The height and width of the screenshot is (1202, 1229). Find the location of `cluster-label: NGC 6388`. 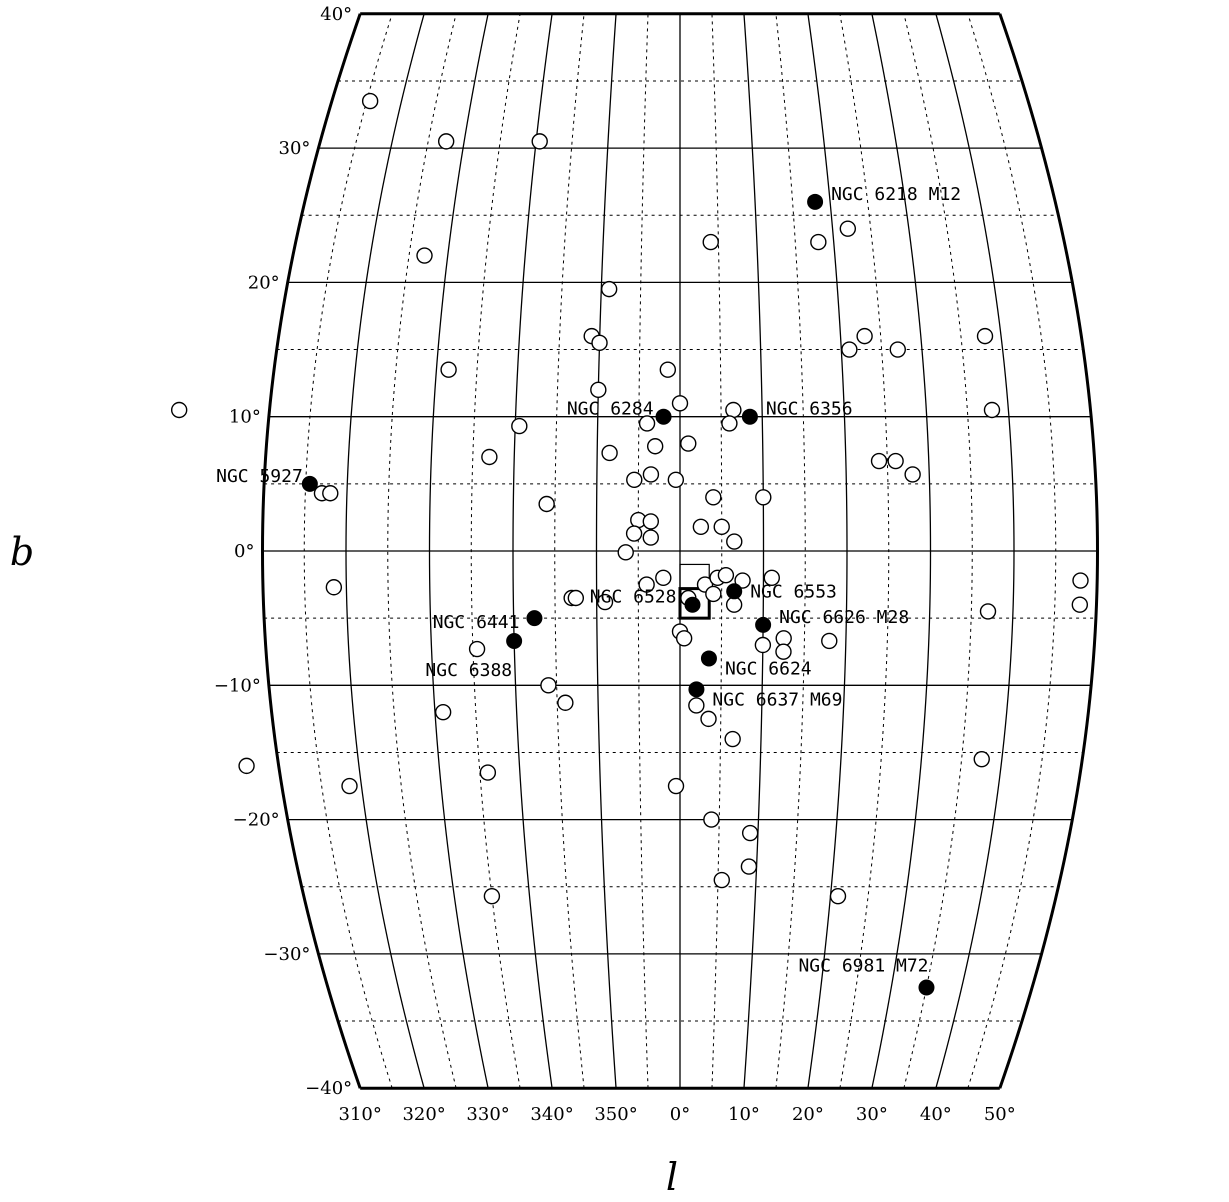

cluster-label: NGC 6388 is located at coordinates (468, 670).